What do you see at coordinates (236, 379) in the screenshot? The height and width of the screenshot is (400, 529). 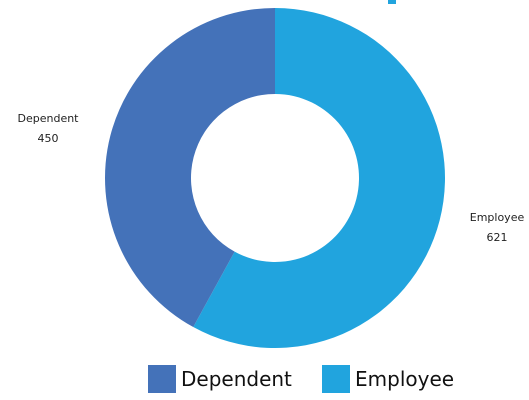 I see `legend-label-dependent: Dependent` at bounding box center [236, 379].